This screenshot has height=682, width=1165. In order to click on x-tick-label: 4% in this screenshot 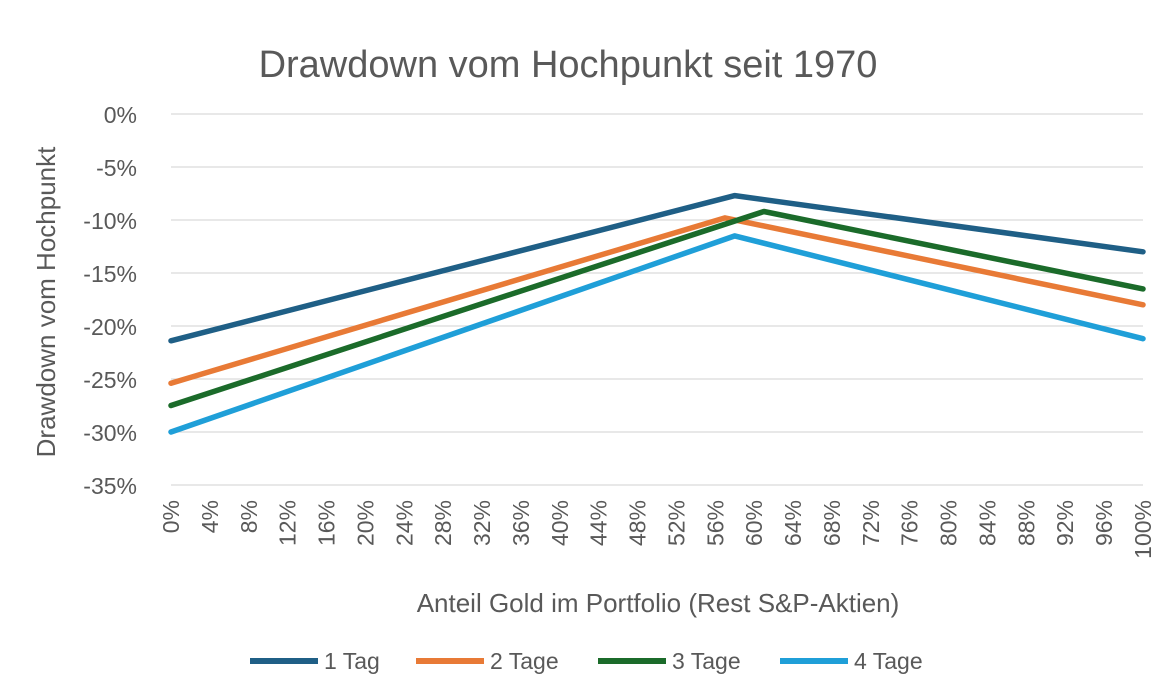, I will do `click(210, 516)`.